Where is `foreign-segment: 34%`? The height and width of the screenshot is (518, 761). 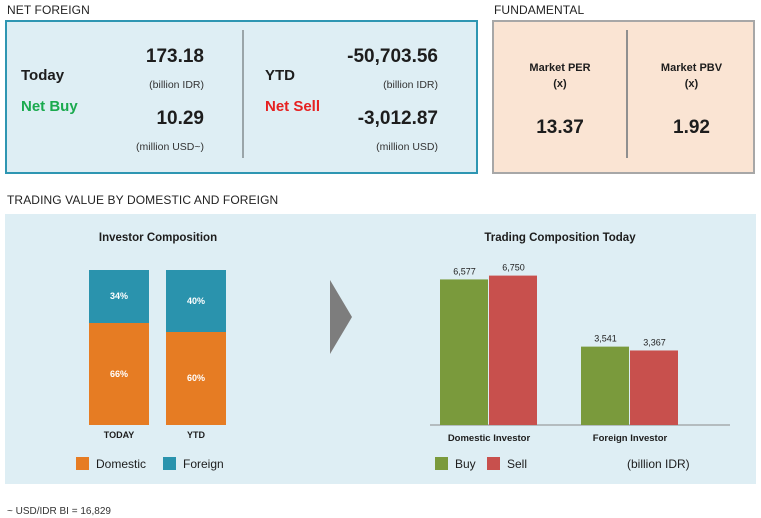 foreign-segment: 34% is located at coordinates (119, 296).